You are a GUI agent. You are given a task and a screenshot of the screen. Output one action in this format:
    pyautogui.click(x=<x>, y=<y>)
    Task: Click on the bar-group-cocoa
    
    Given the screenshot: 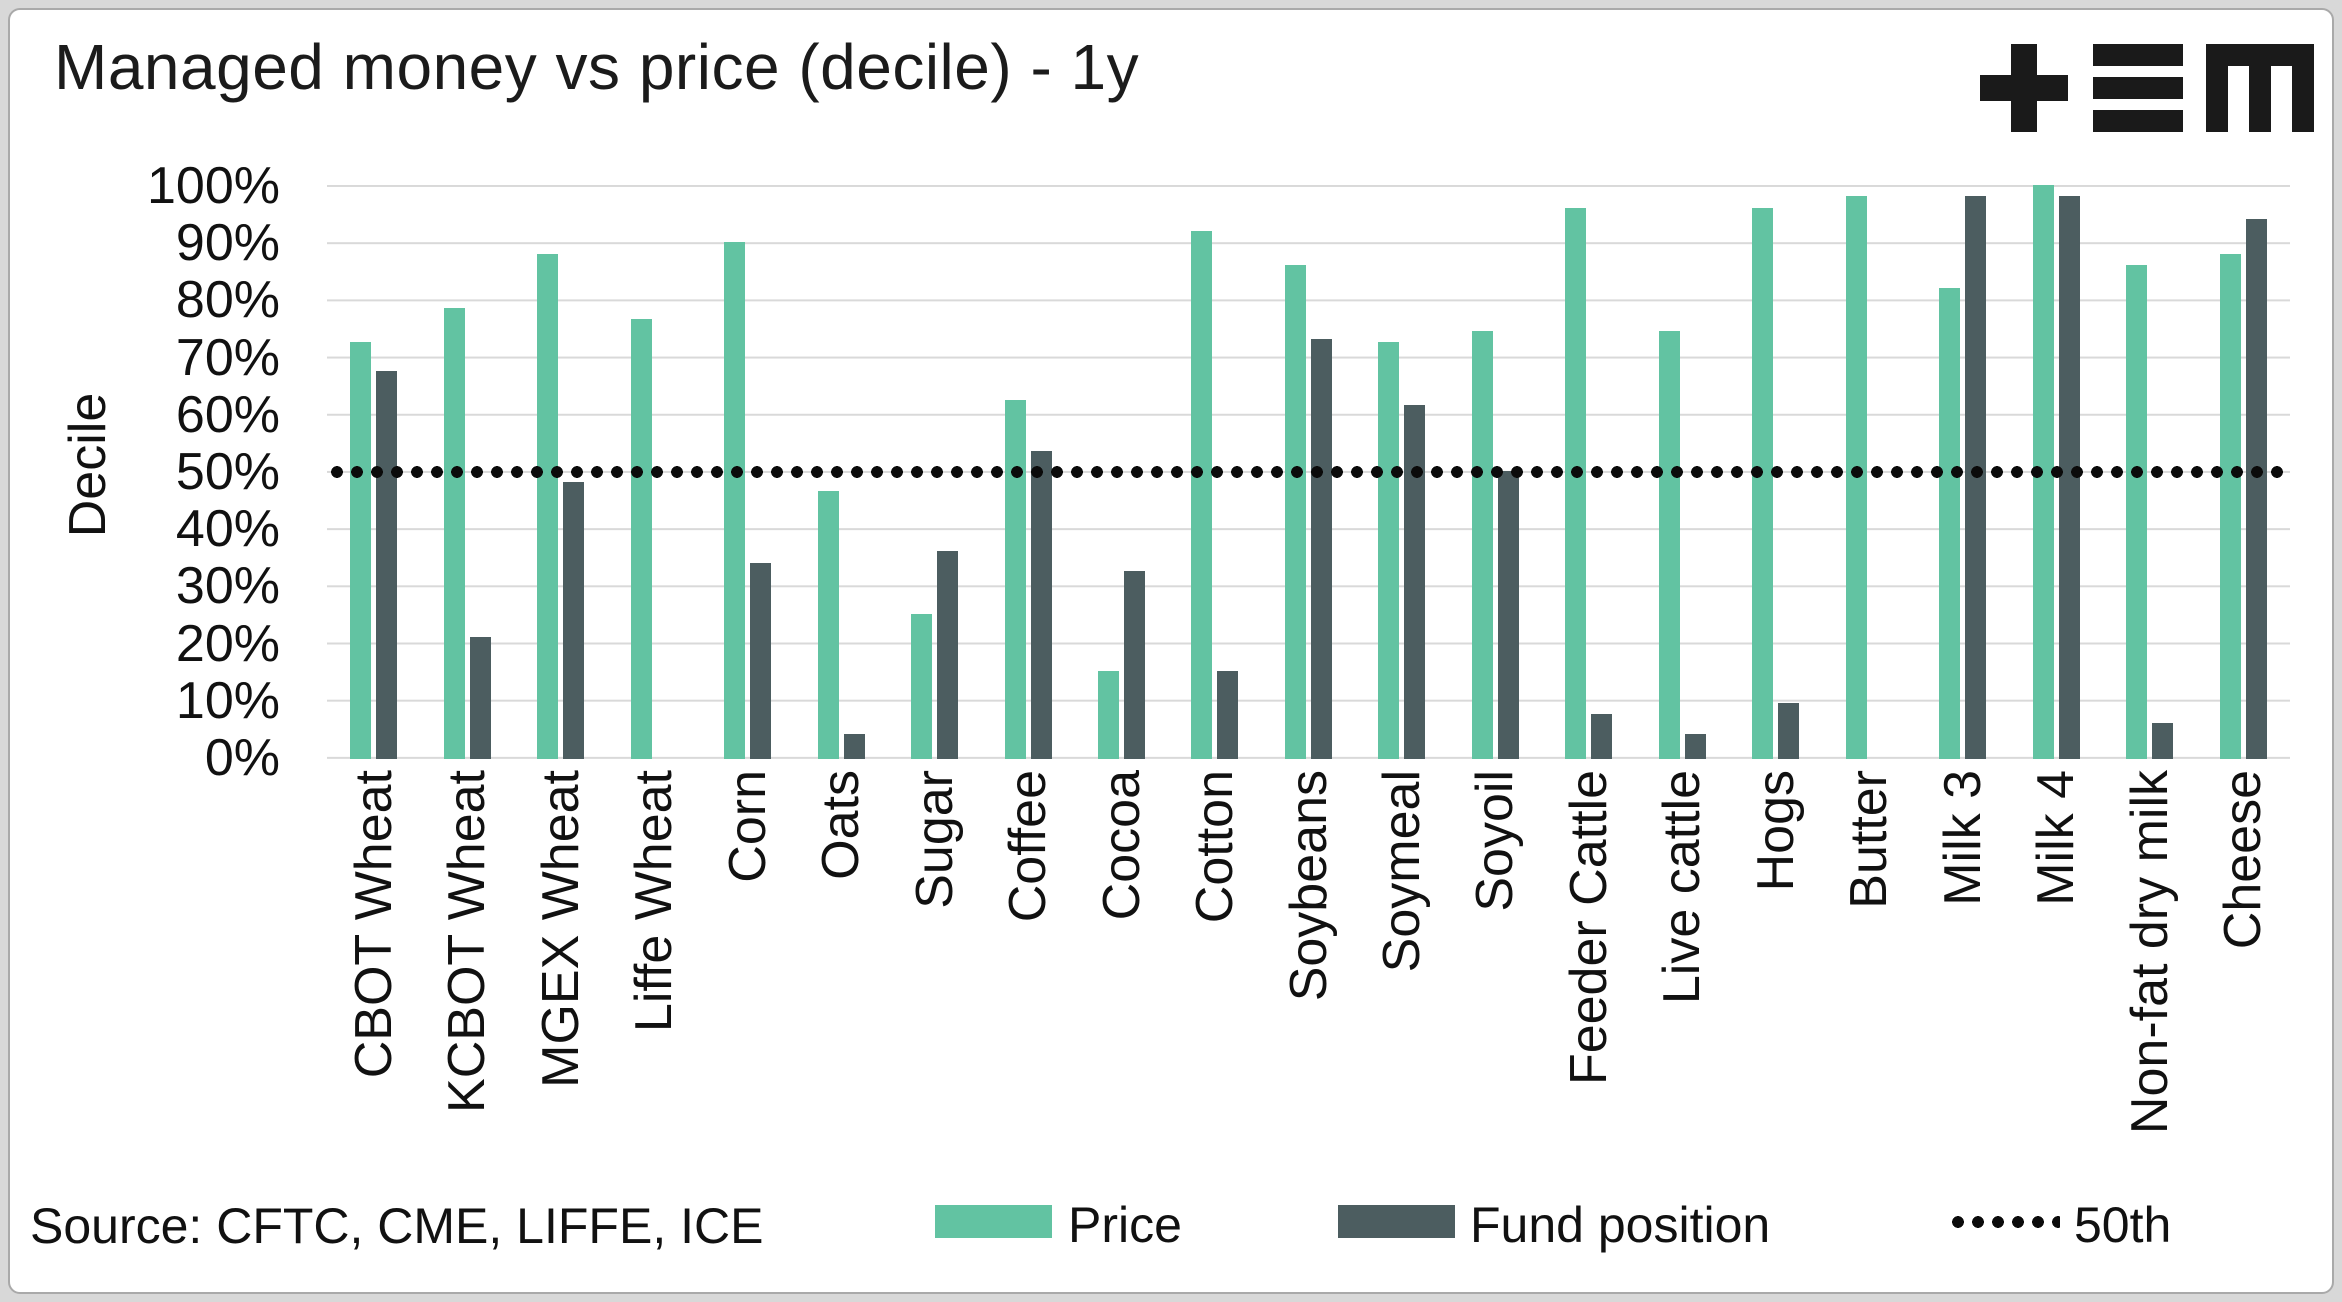 What is the action you would take?
    pyautogui.click(x=1121, y=472)
    